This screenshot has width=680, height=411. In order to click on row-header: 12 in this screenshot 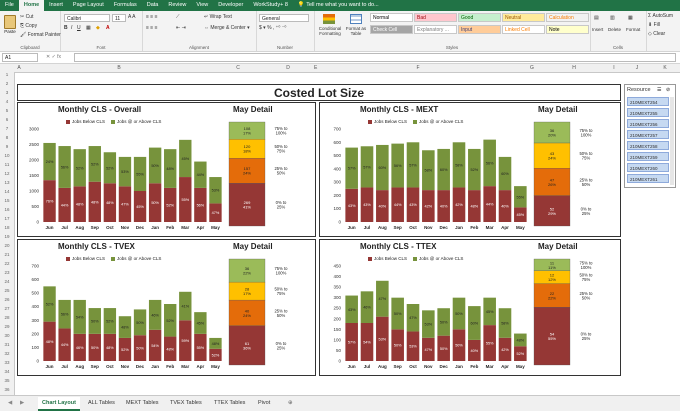, I will do `click(7, 173)`.